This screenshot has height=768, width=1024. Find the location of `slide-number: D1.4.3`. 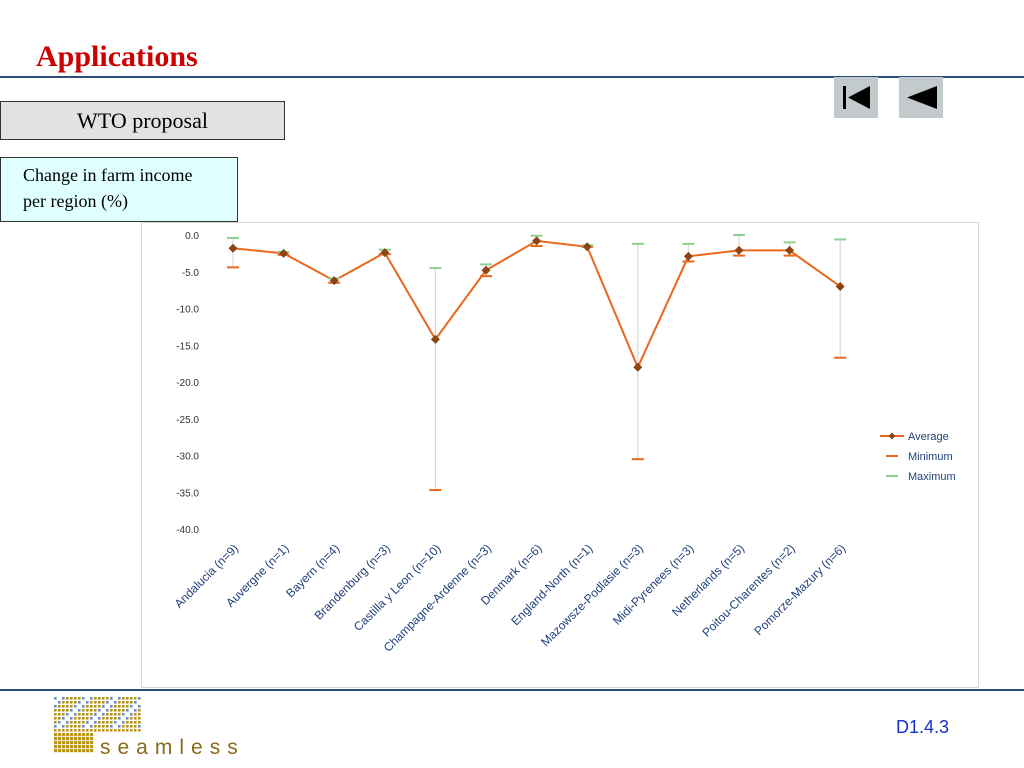

slide-number: D1.4.3 is located at coordinates (923, 727).